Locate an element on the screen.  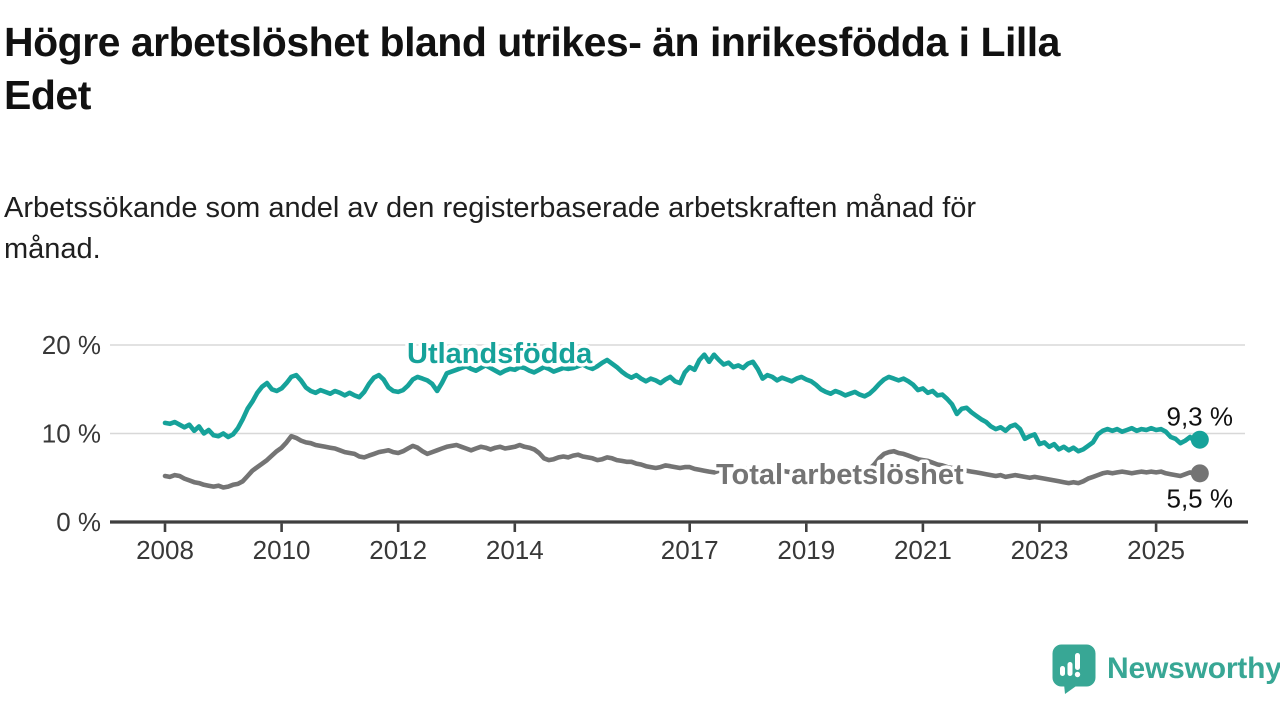
end-value-label: 9,3 % is located at coordinates (1200, 417).